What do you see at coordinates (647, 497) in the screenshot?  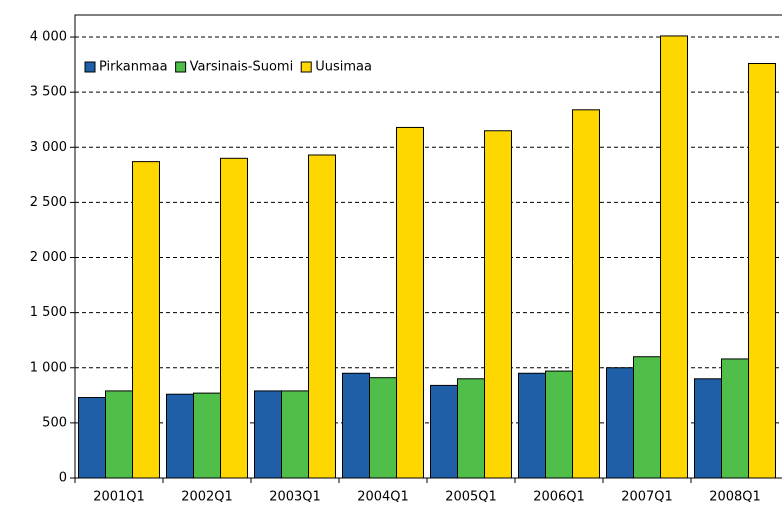 I see `x-tick-label: 2007Q1` at bounding box center [647, 497].